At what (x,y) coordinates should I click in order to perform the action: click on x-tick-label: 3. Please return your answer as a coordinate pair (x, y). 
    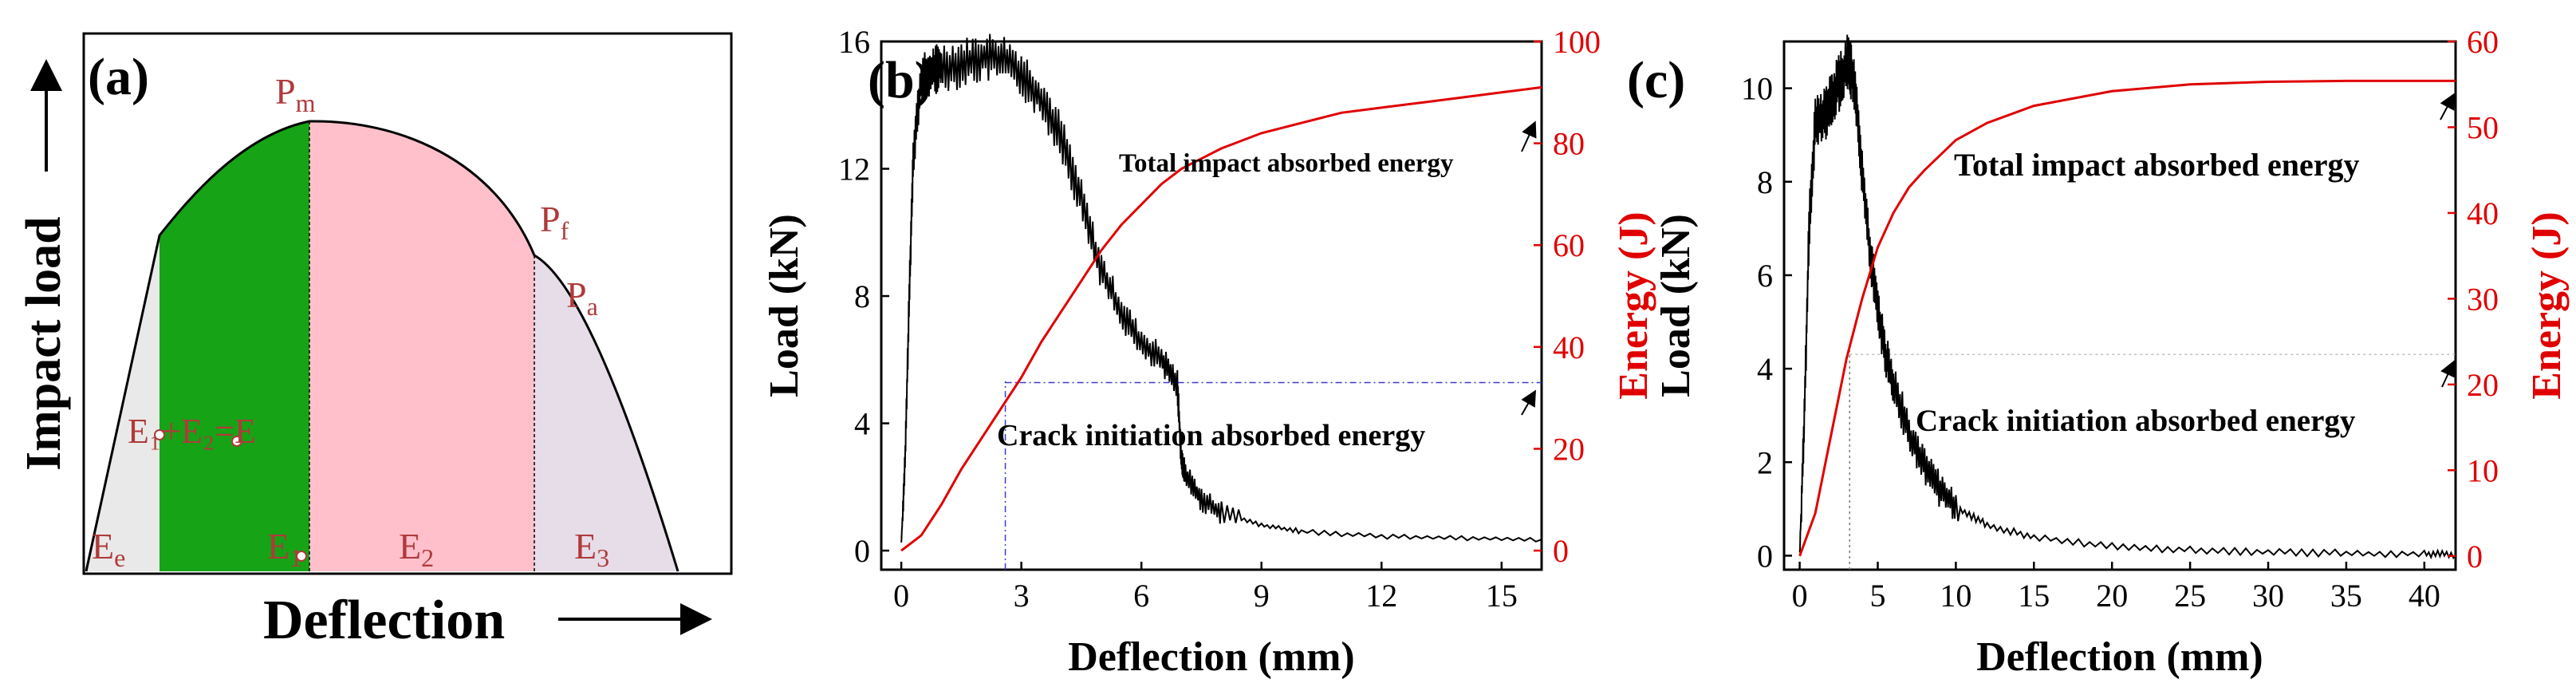
    Looking at the image, I should click on (1022, 596).